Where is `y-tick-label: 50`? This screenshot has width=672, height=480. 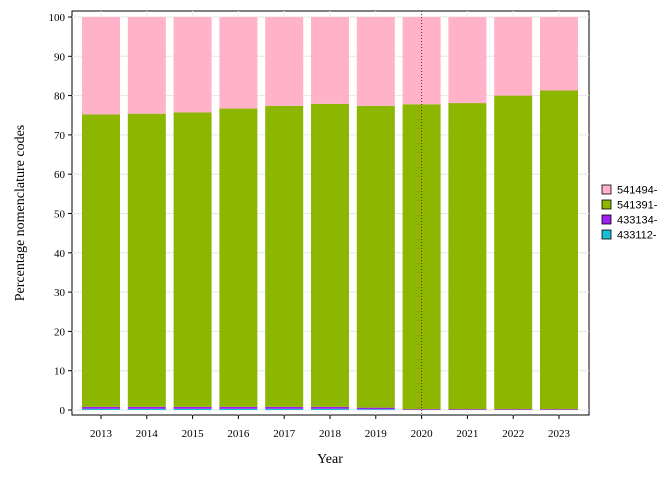
y-tick-label: 50 is located at coordinates (60, 215).